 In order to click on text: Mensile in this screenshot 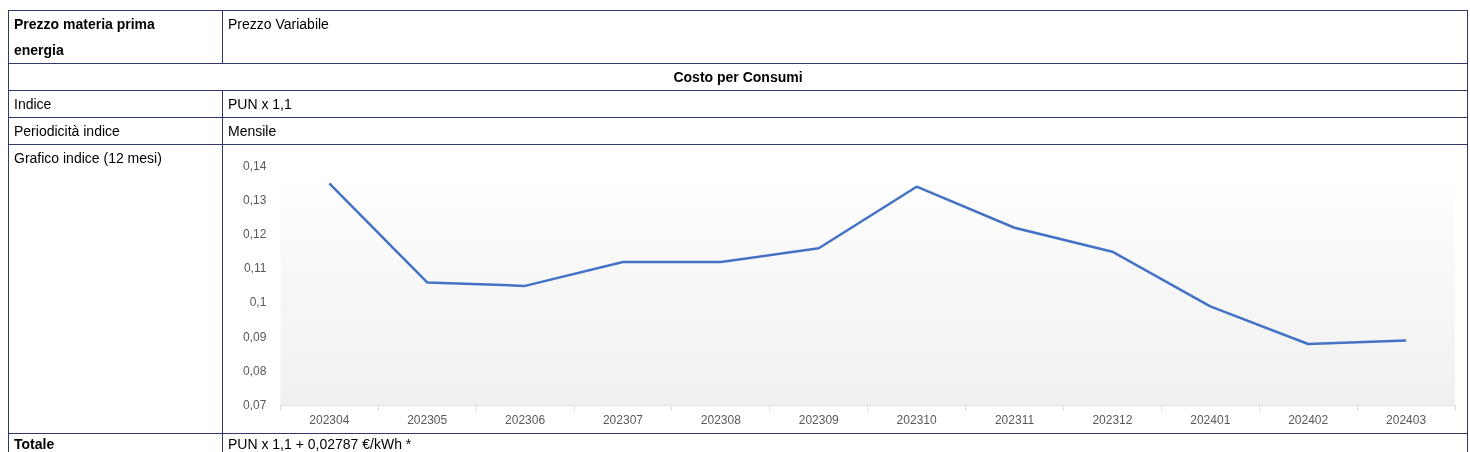, I will do `click(252, 131)`.